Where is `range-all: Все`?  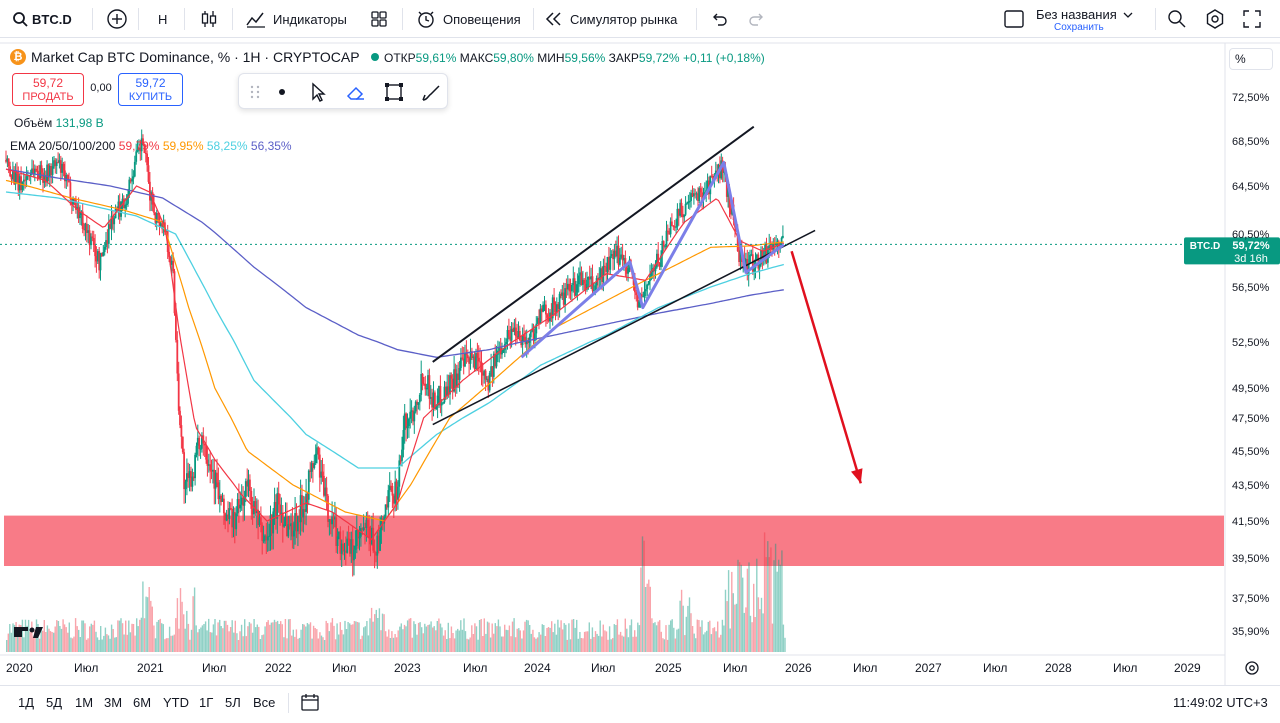 range-all: Все is located at coordinates (264, 702).